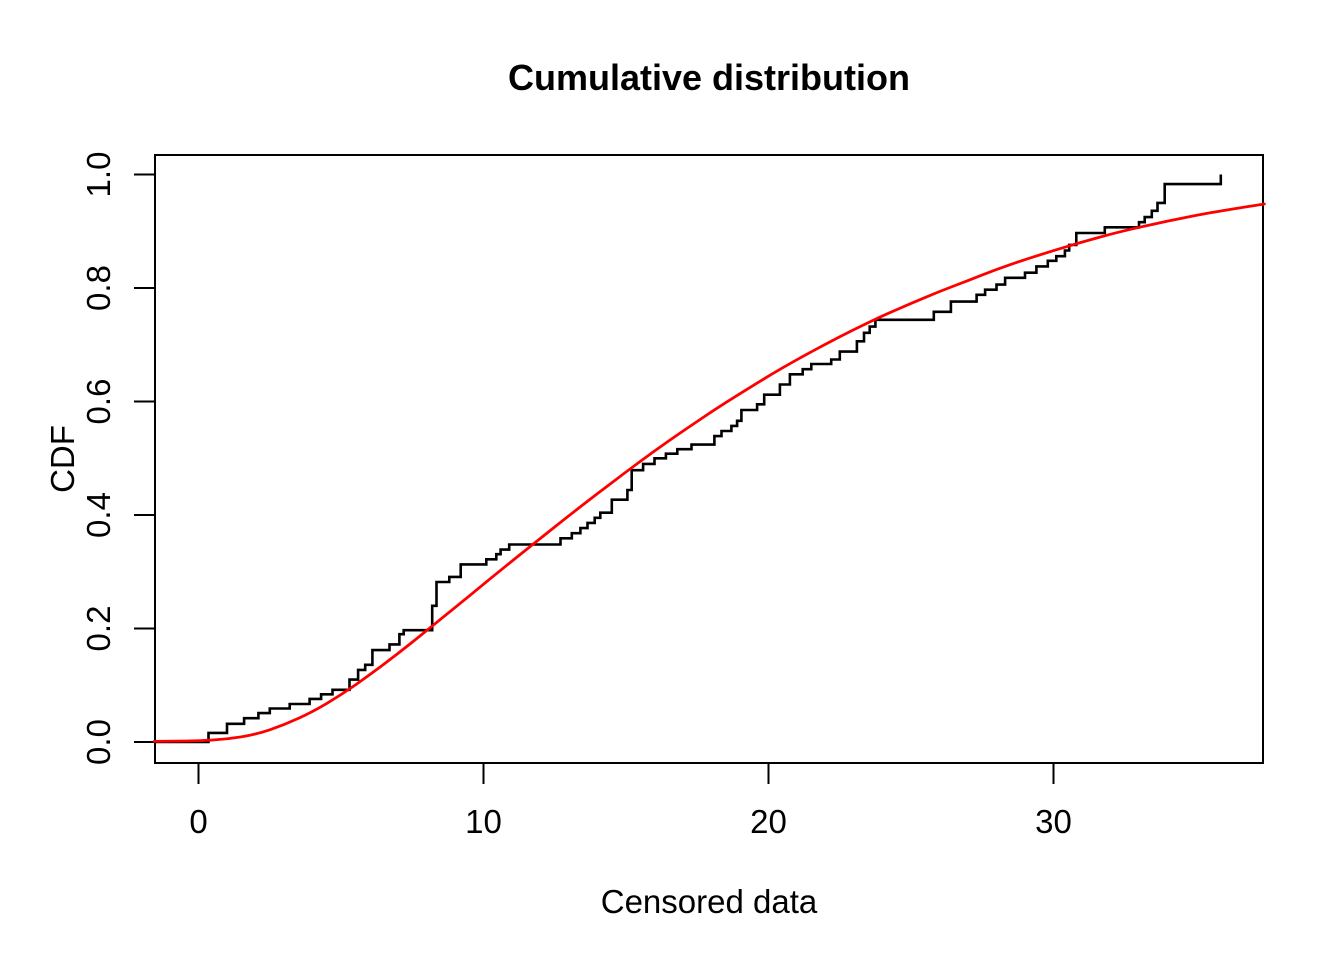 This screenshot has width=1344, height=960. I want to click on y-tick-label: 0.4, so click(98, 515).